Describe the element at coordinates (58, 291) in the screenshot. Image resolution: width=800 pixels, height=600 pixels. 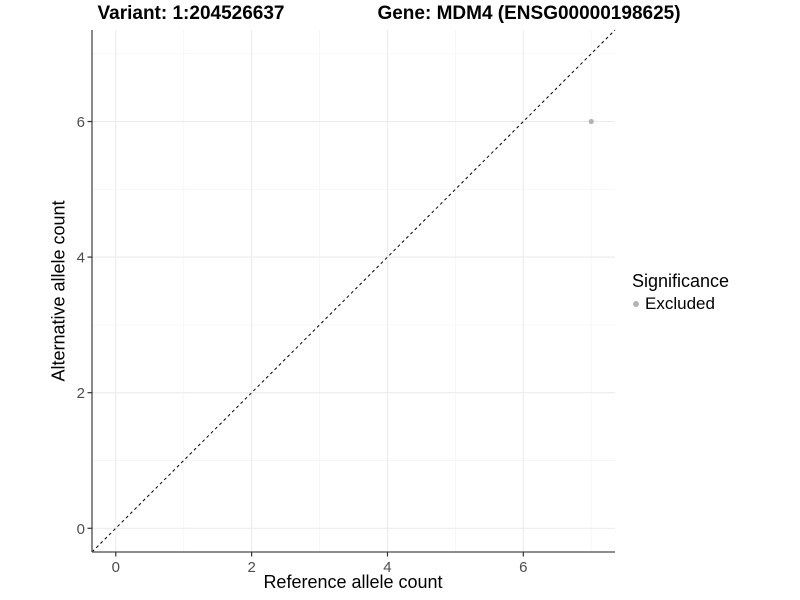
I see `y-axis-label: Alternative allele count` at that location.